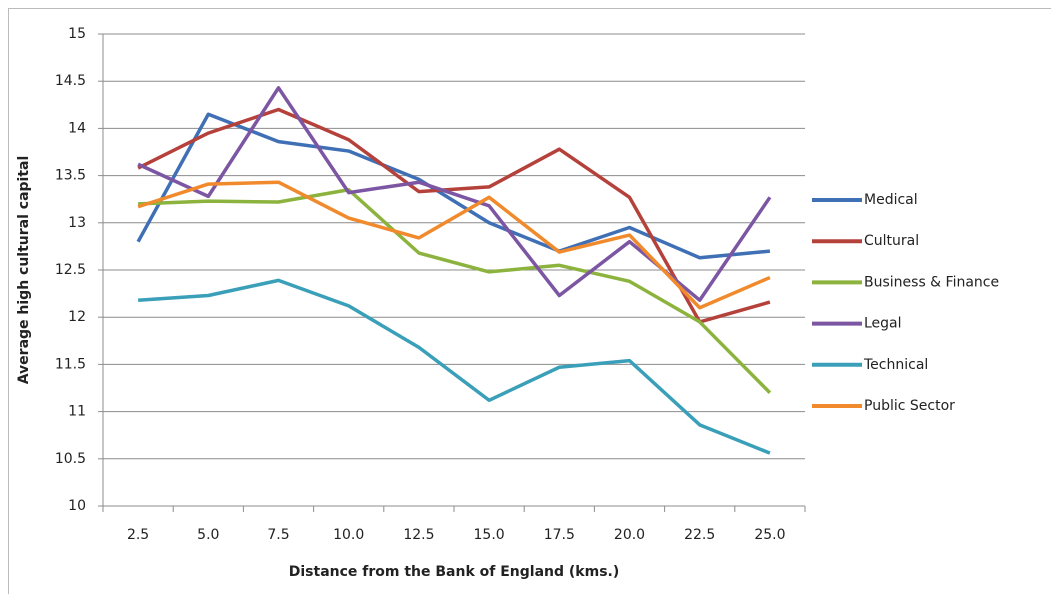 This screenshot has width=1051, height=594. Describe the element at coordinates (454, 245) in the screenshot. I see `series-line` at that location.